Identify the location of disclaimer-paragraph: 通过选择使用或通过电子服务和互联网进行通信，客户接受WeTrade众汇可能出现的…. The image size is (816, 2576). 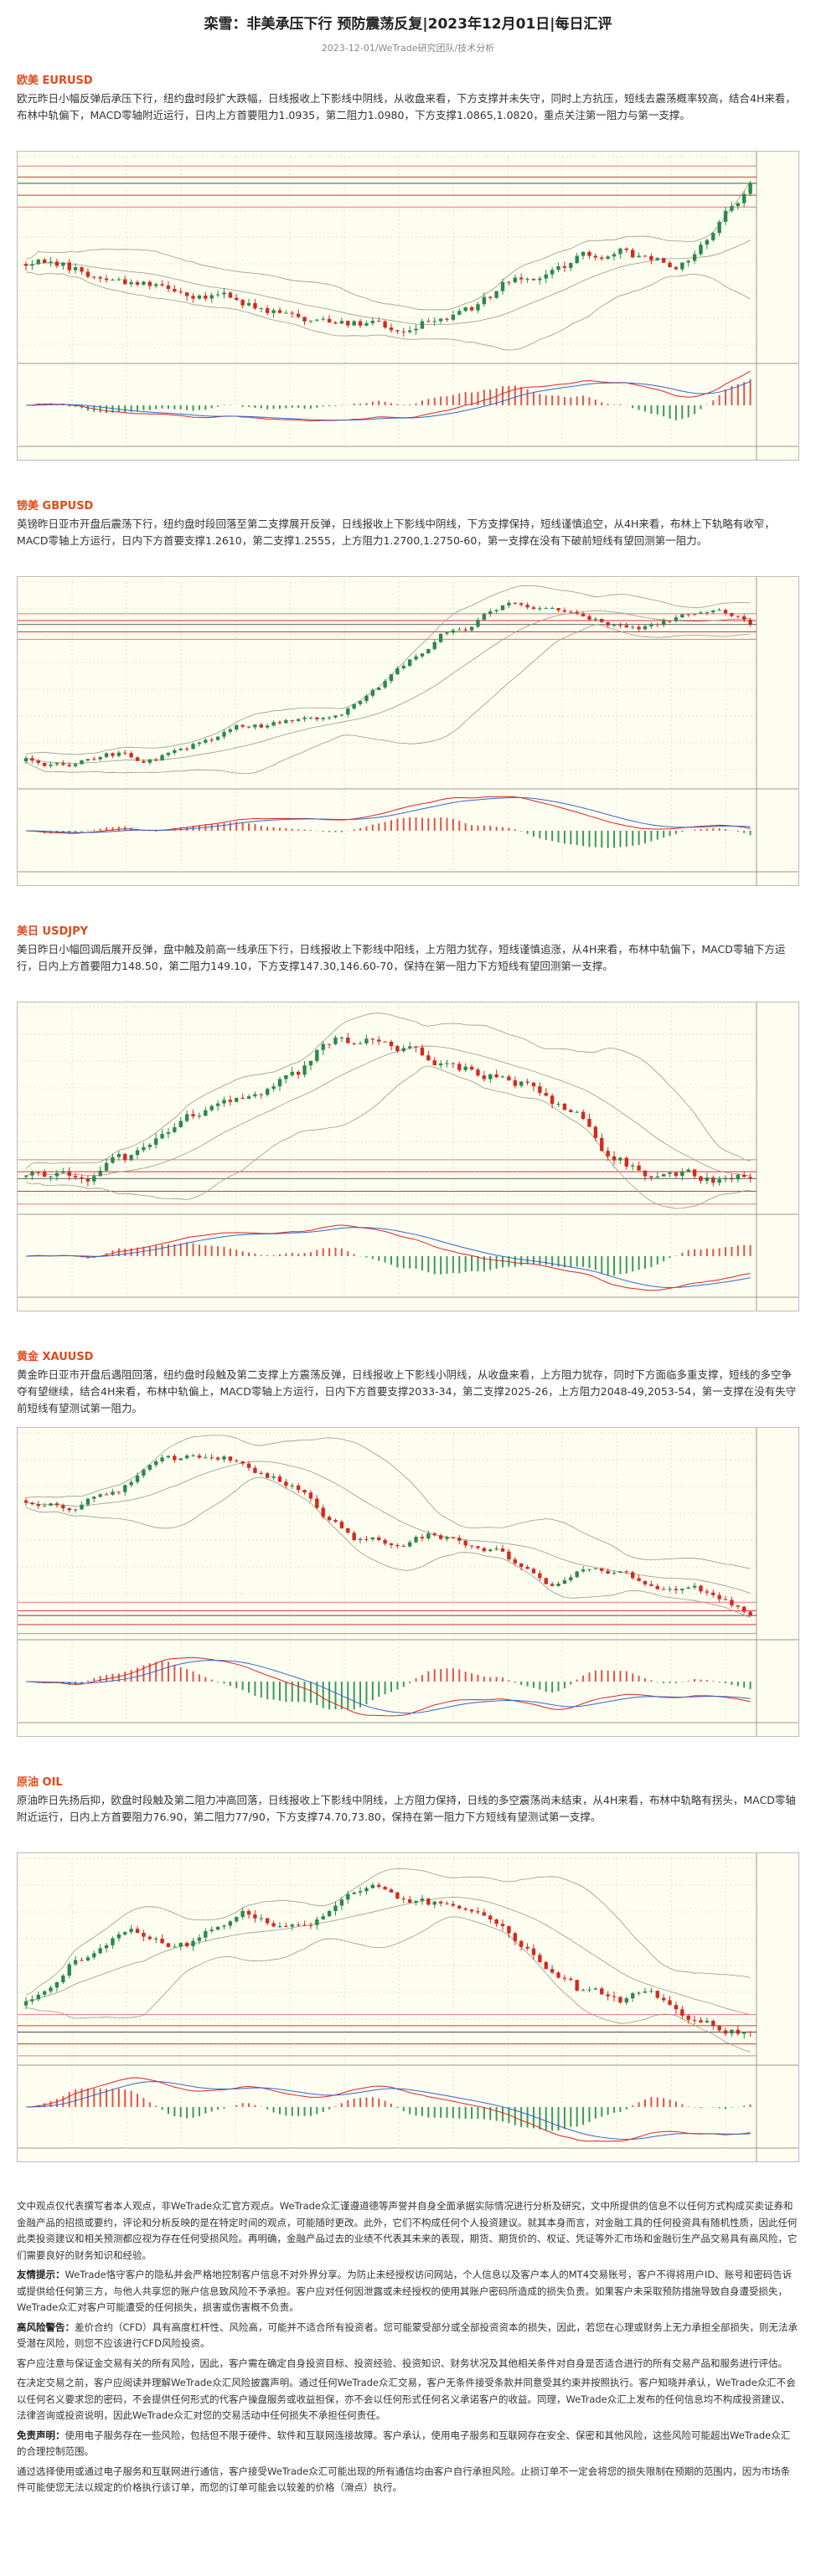
(408, 2480).